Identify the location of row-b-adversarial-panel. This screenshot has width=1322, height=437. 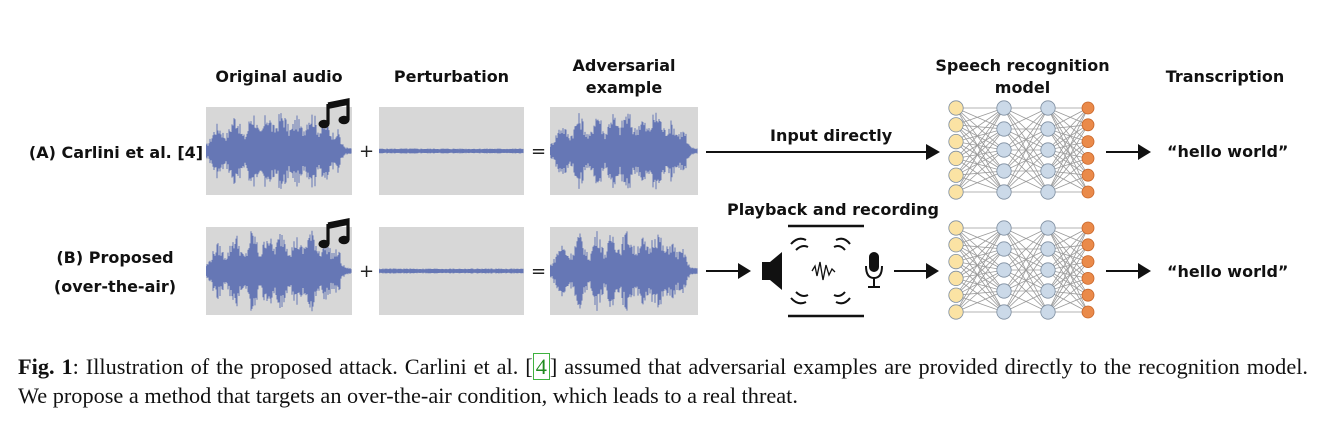
(624, 271).